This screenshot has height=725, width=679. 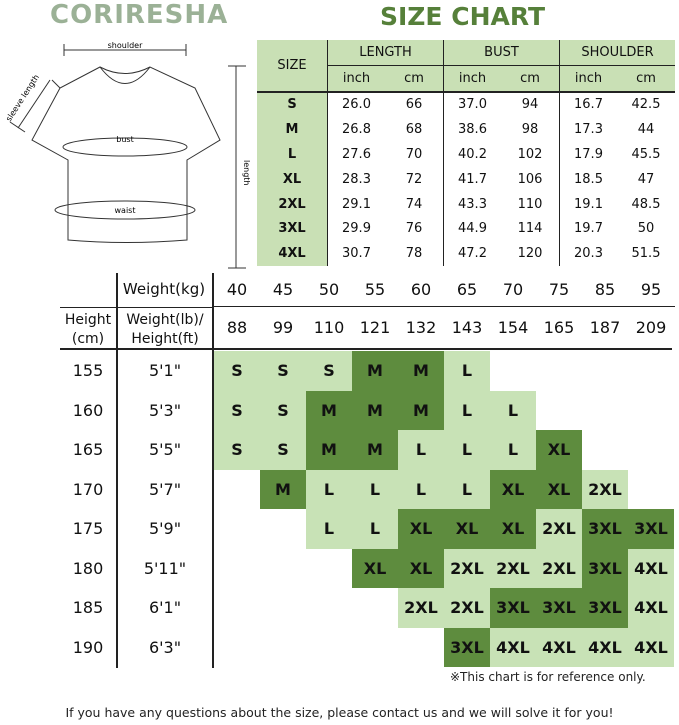 What do you see at coordinates (139, 15) in the screenshot?
I see `brand-logo: CORIRESHA` at bounding box center [139, 15].